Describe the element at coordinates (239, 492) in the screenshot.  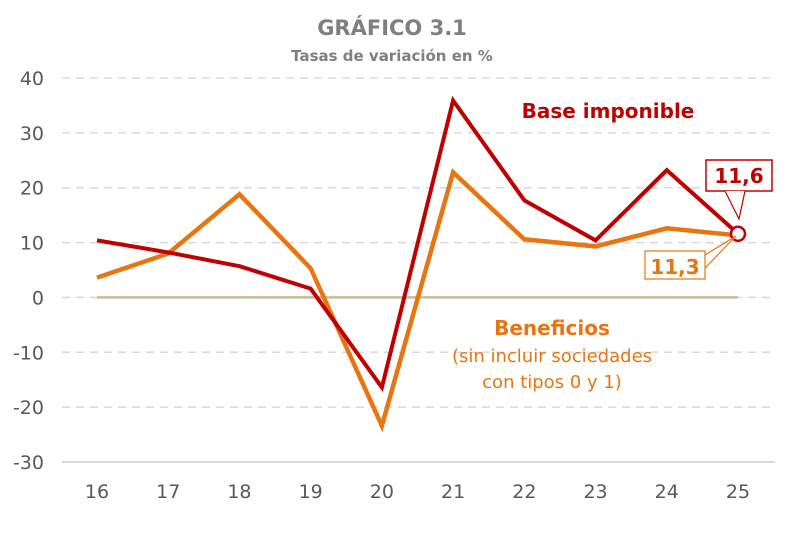
I see `x-tick-label: 18` at that location.